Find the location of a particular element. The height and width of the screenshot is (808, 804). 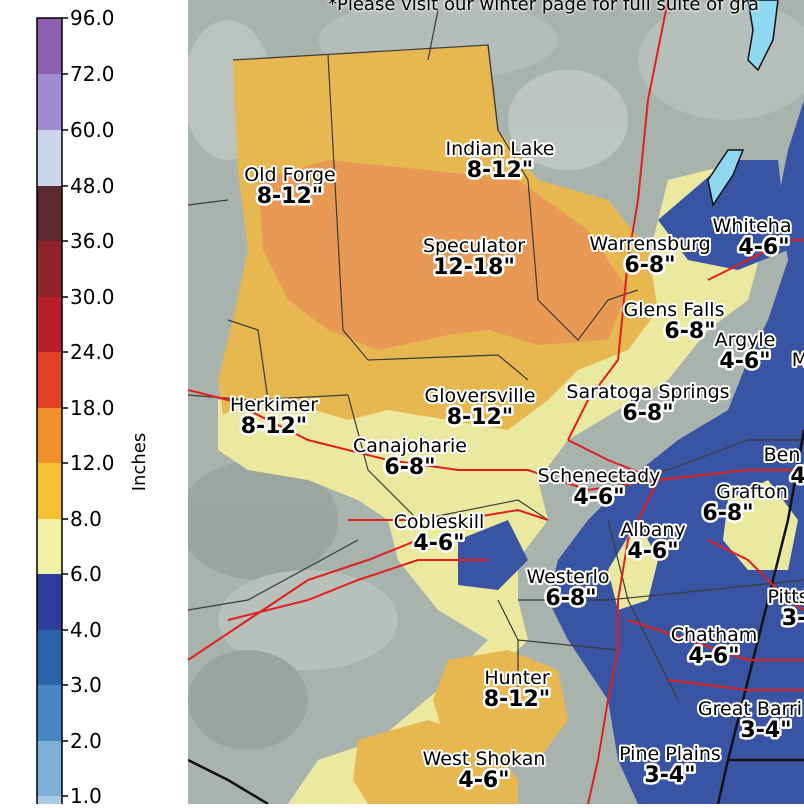

label-schenectady: Schenectady 4-6" is located at coordinates (599, 488).